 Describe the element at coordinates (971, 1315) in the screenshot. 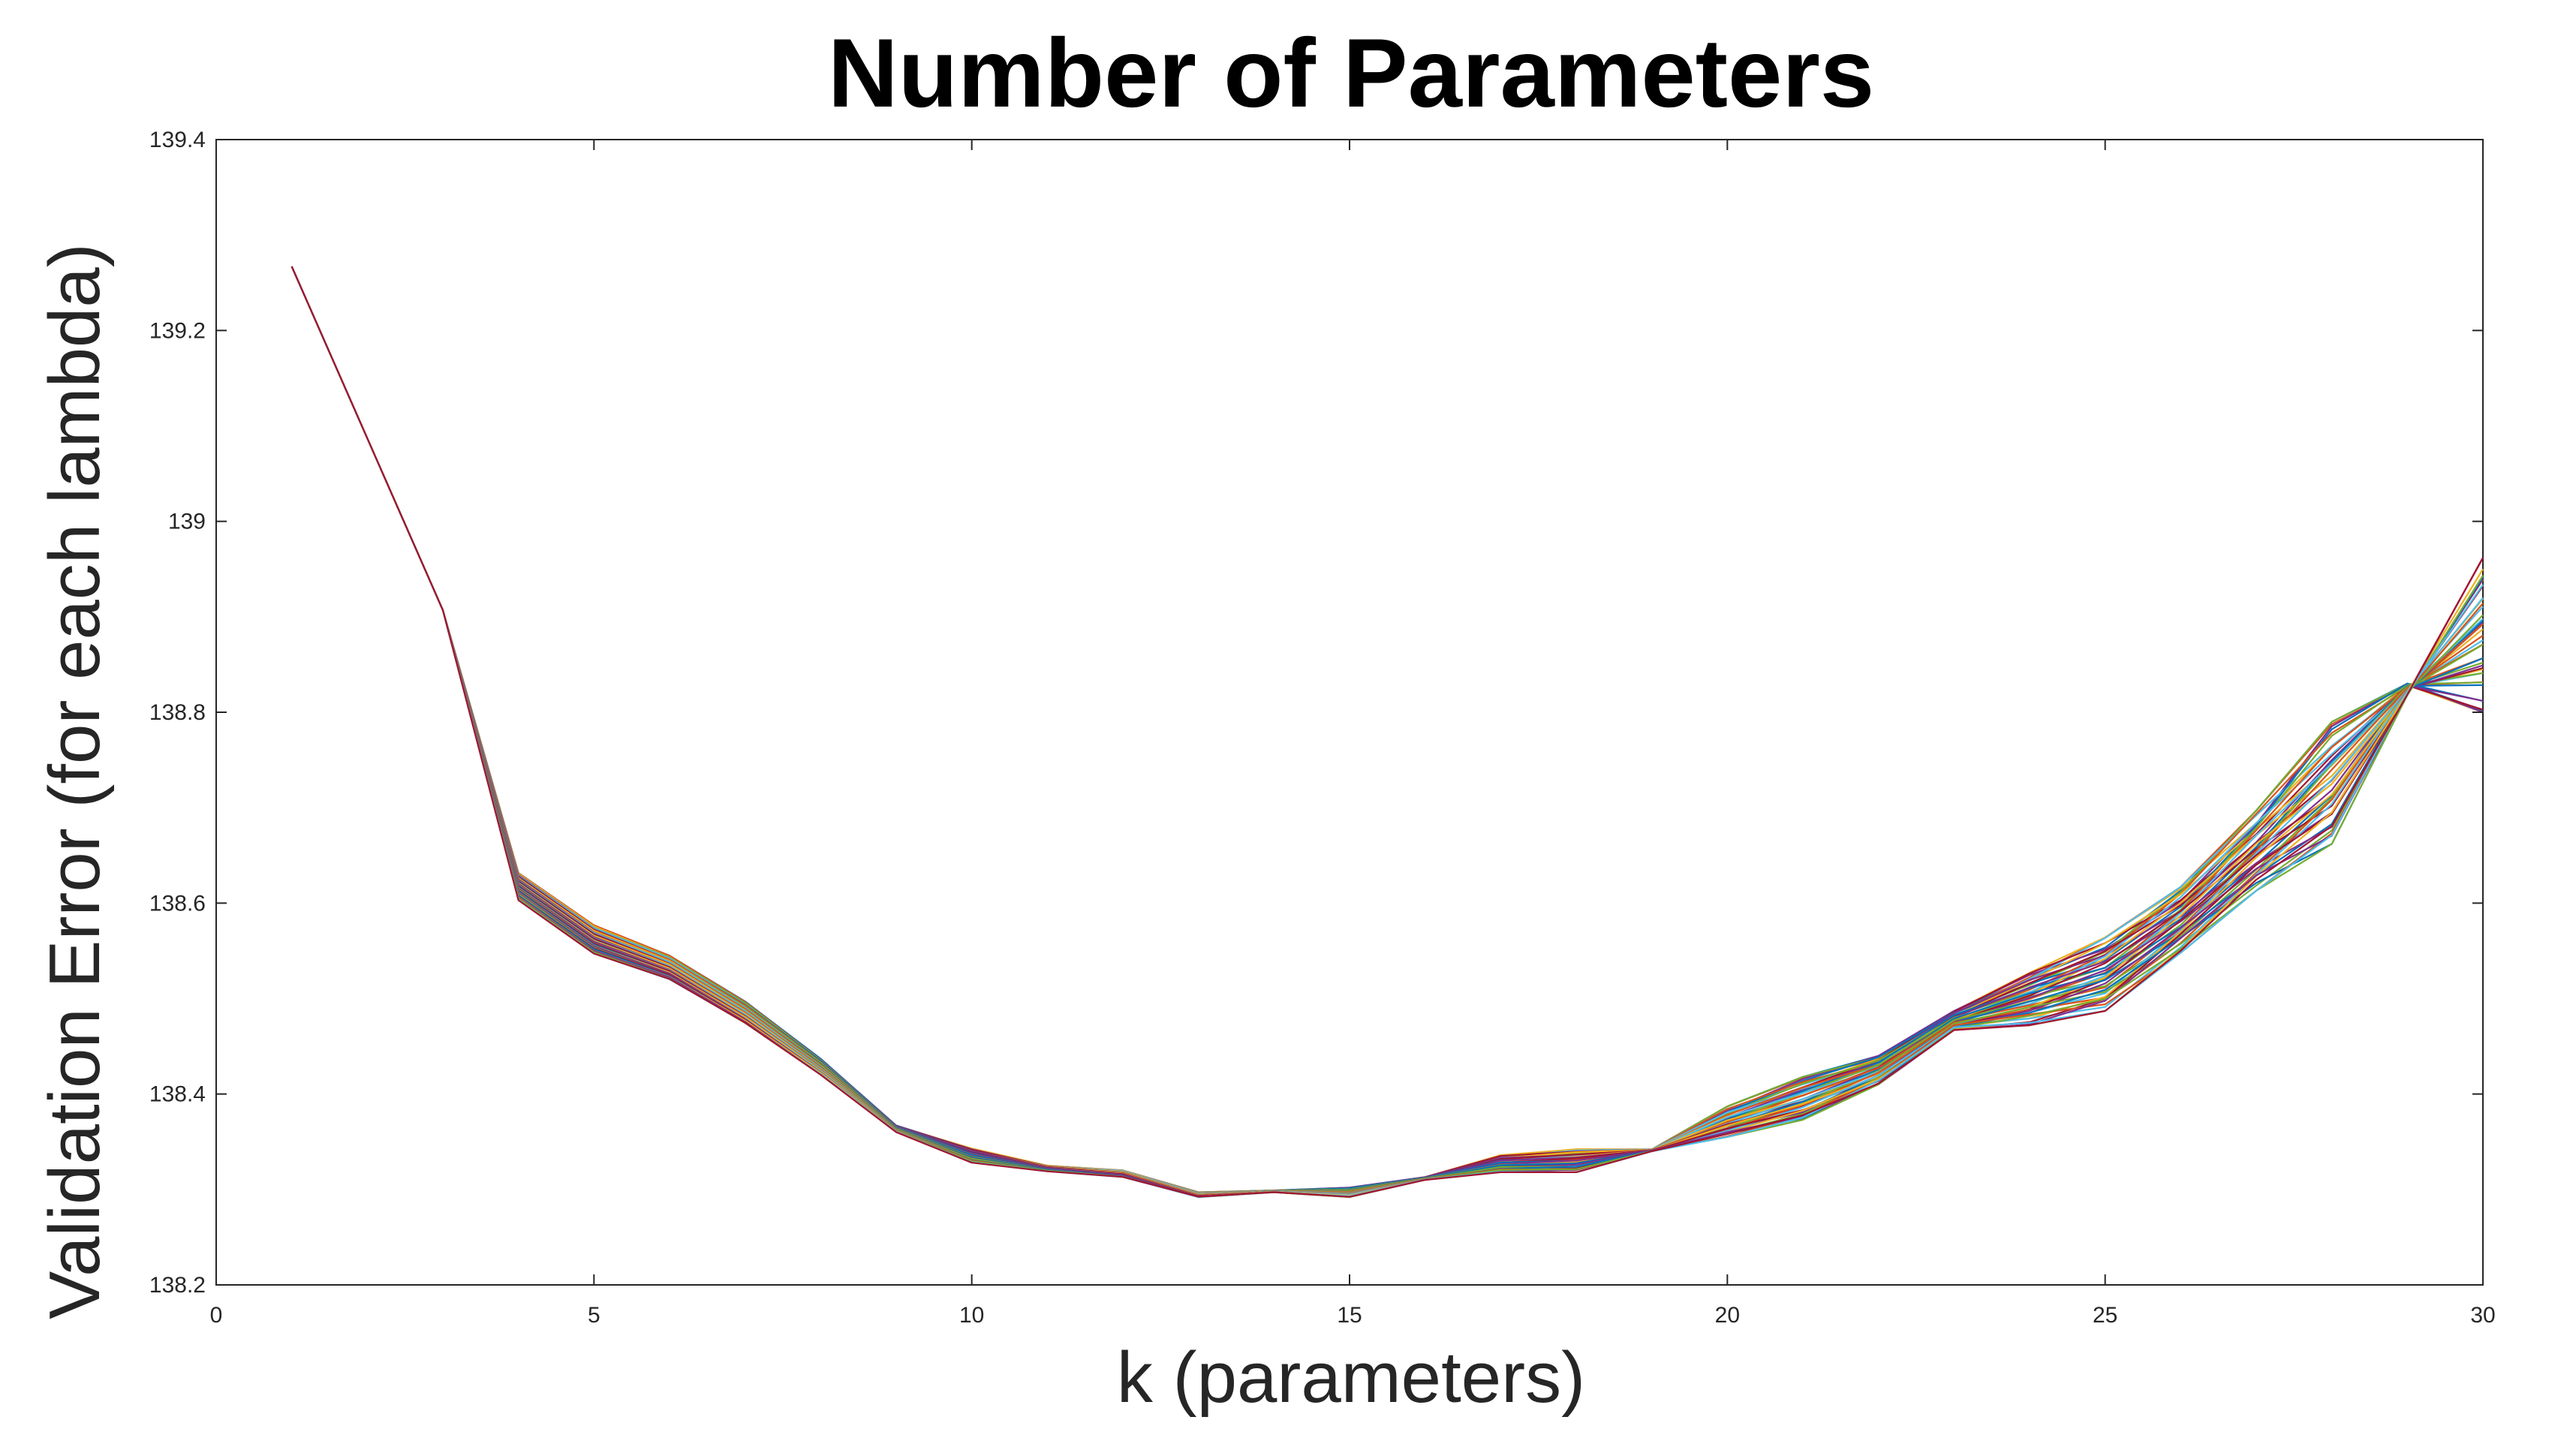

I see `x-tick-label: 10` at that location.